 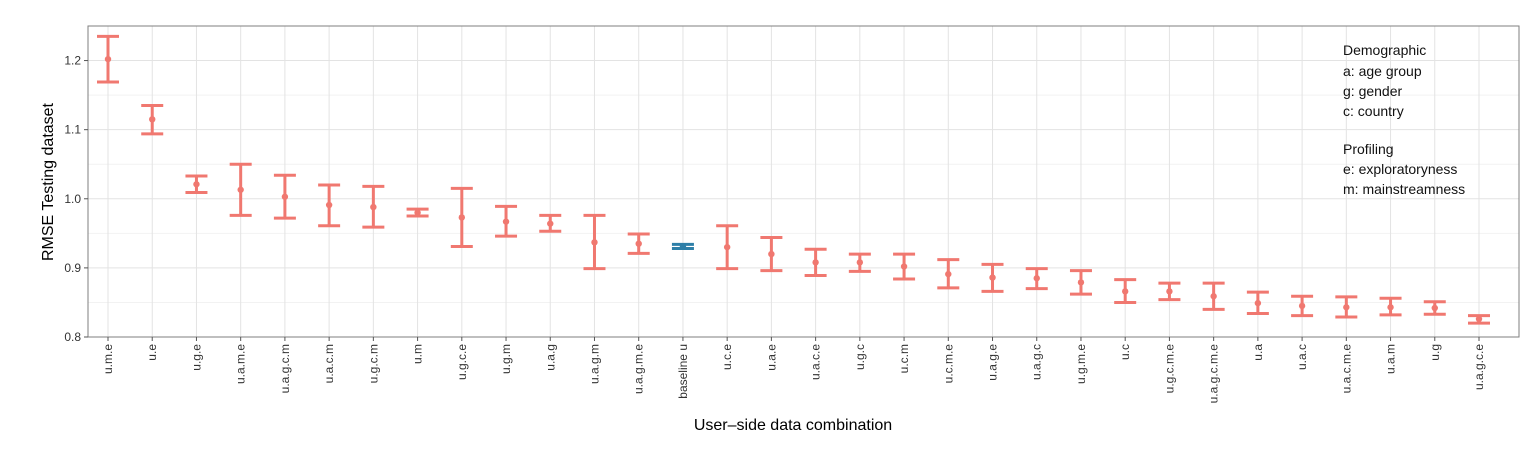 What do you see at coordinates (904, 358) in the screenshot?
I see `x-tick-label: u.c.m` at bounding box center [904, 358].